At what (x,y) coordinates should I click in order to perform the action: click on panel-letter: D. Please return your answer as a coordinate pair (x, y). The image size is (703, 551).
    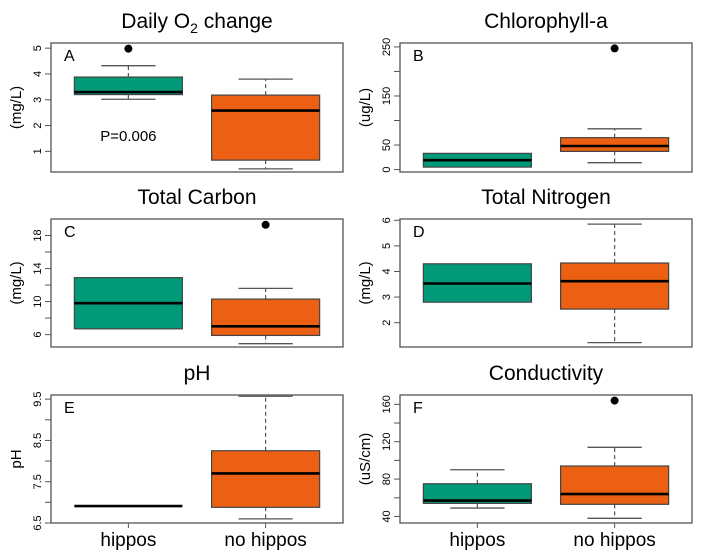
    Looking at the image, I should click on (419, 232).